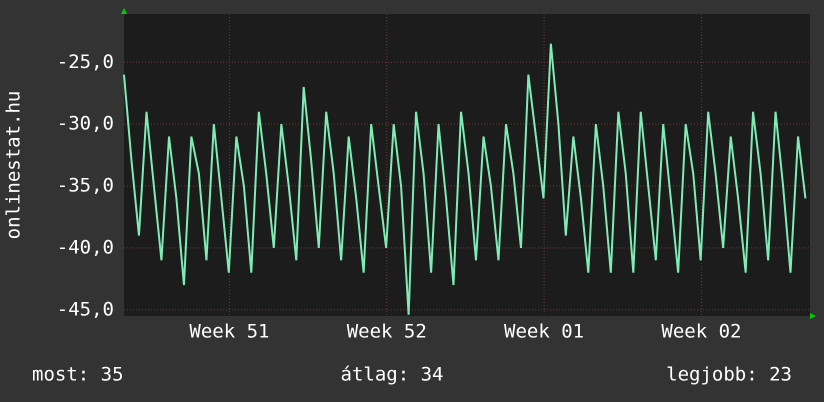 The width and height of the screenshot is (824, 402). What do you see at coordinates (392, 375) in the screenshot?
I see `footer-average: átlag: 34` at bounding box center [392, 375].